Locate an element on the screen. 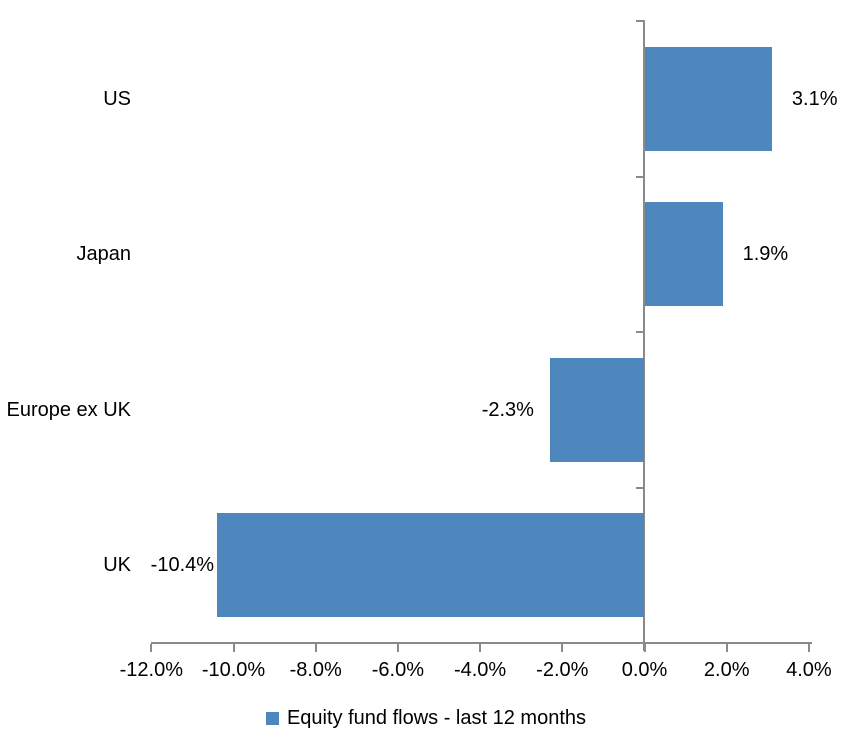 The image size is (852, 747). x-tick-label: -10.0% is located at coordinates (233, 670).